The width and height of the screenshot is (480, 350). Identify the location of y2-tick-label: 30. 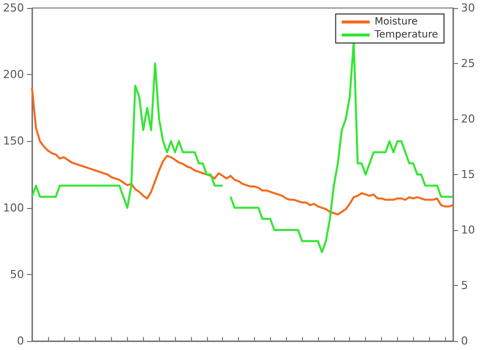
(468, 8).